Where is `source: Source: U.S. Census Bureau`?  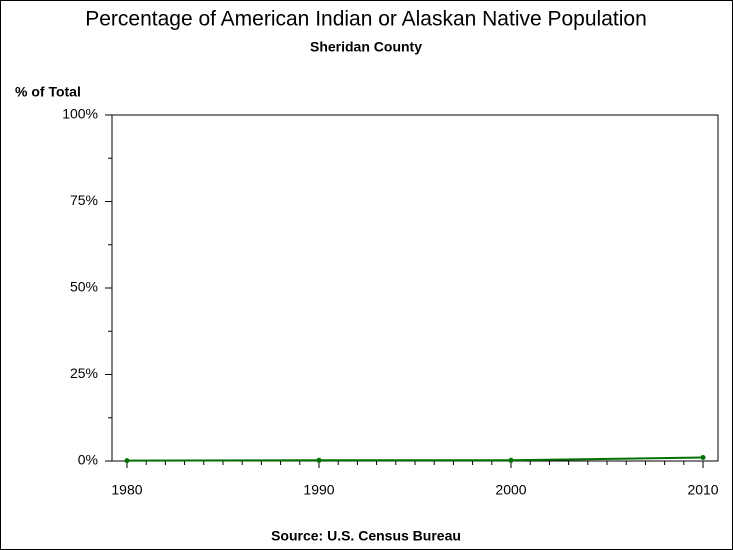
source: Source: U.S. Census Bureau is located at coordinates (366, 536).